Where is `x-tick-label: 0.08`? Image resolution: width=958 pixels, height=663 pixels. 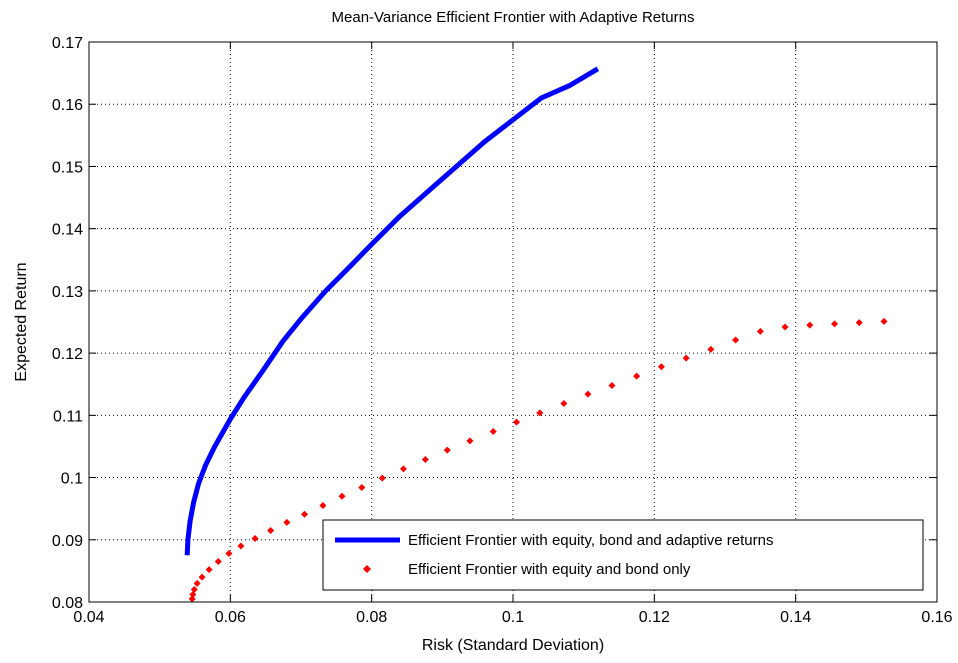 x-tick-label: 0.08 is located at coordinates (371, 617).